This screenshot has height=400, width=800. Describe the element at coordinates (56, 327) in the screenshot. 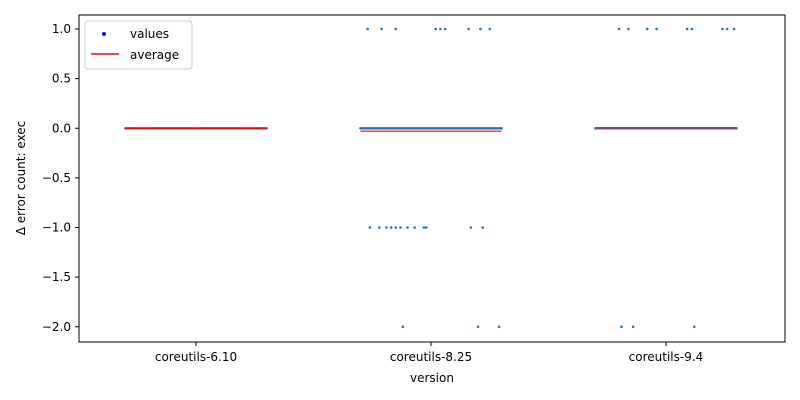

I see `y-tick-label: −2.0` at that location.